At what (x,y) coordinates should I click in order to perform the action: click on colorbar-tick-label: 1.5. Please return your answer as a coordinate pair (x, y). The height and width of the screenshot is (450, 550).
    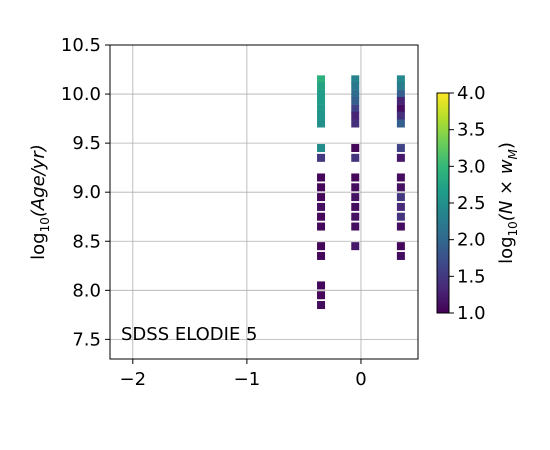
    Looking at the image, I should click on (471, 276).